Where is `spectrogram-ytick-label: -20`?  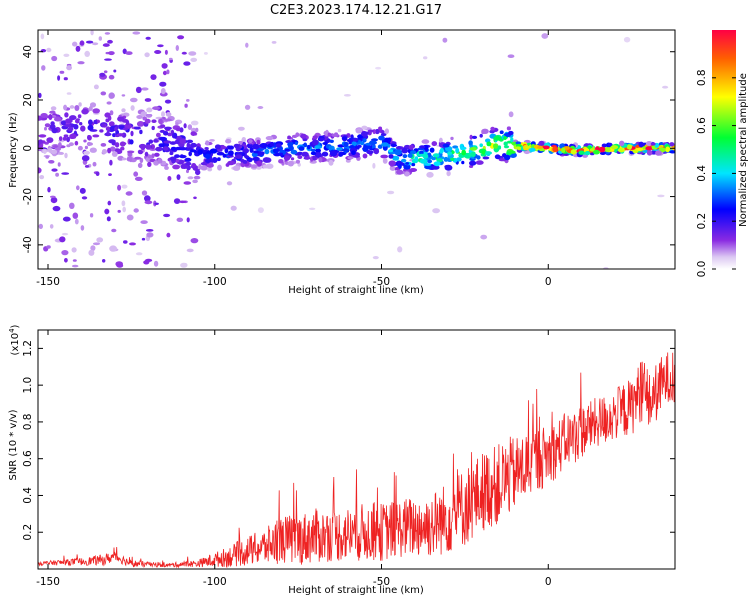 spectrogram-ytick-label: -20 is located at coordinates (28, 196).